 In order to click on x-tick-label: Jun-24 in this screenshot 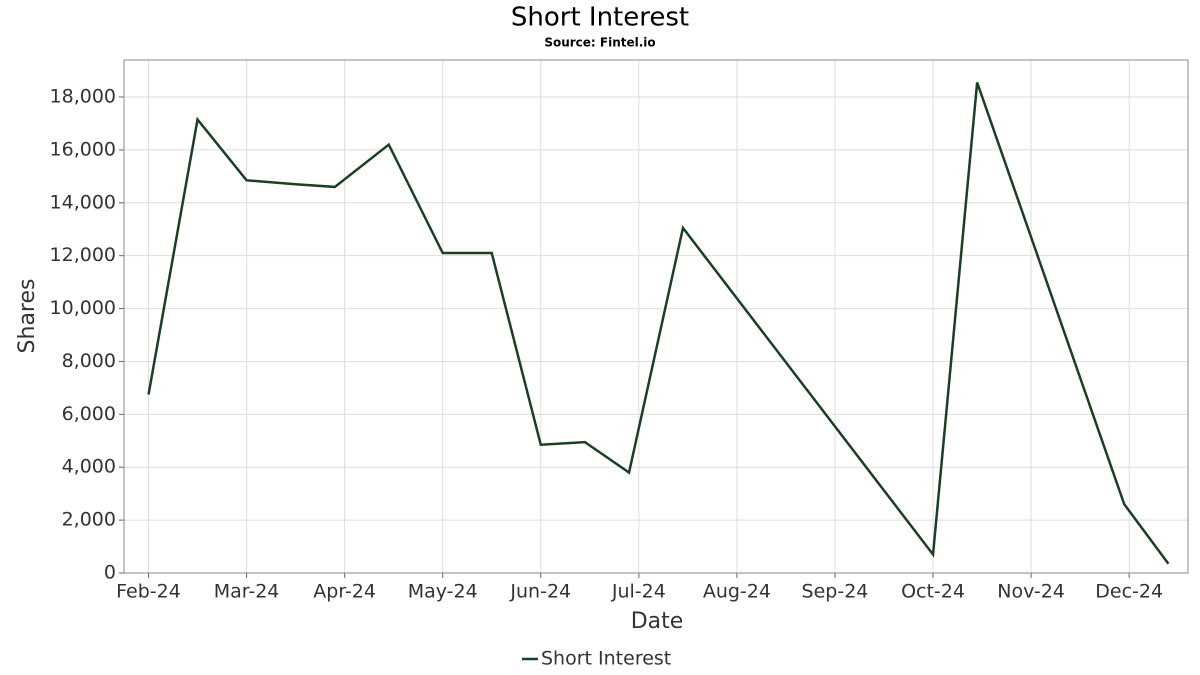, I will do `click(540, 592)`.